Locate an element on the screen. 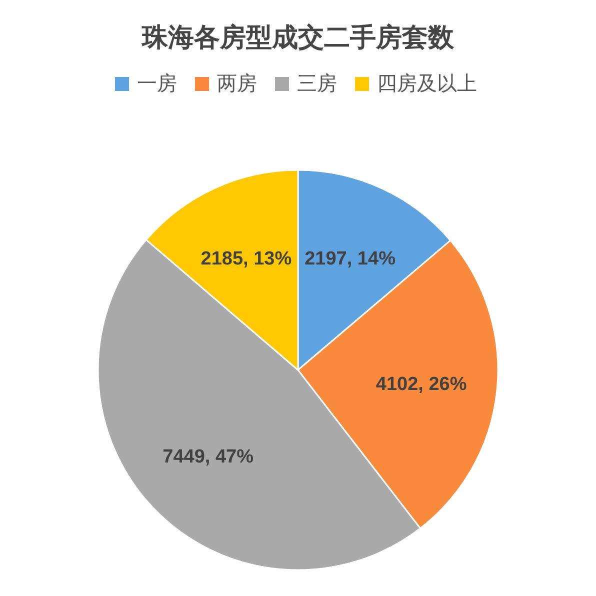  legend-label: 四房及以上 is located at coordinates (427, 84).